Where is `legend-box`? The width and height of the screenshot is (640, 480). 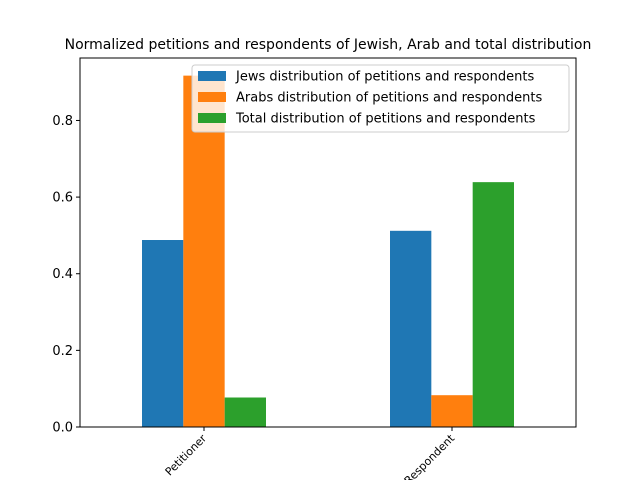
legend-box is located at coordinates (380, 98).